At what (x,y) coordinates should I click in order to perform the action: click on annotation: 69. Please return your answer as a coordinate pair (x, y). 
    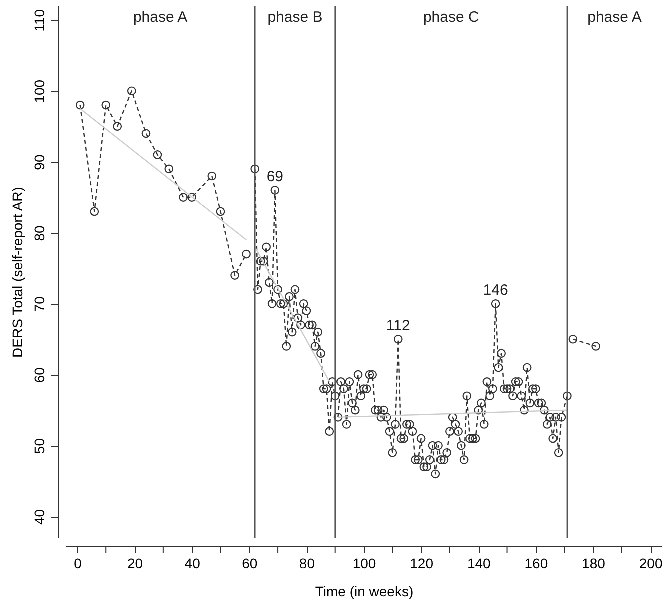
    Looking at the image, I should click on (275, 177).